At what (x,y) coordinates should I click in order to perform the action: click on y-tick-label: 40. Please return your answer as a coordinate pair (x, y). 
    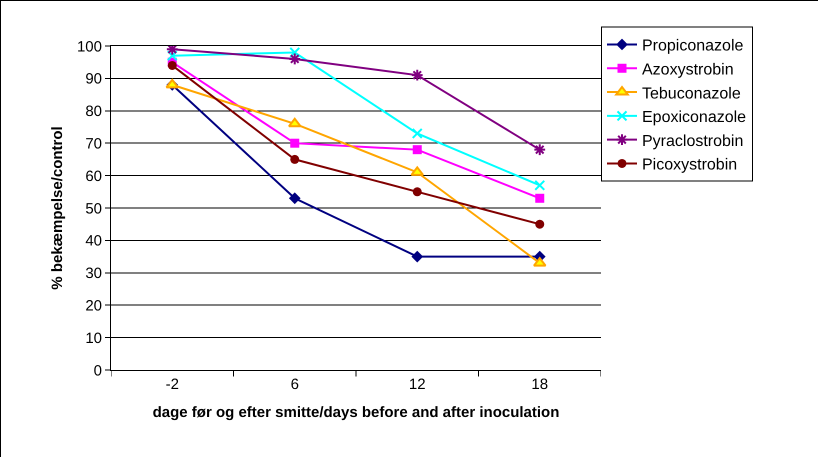
    Looking at the image, I should click on (93, 241).